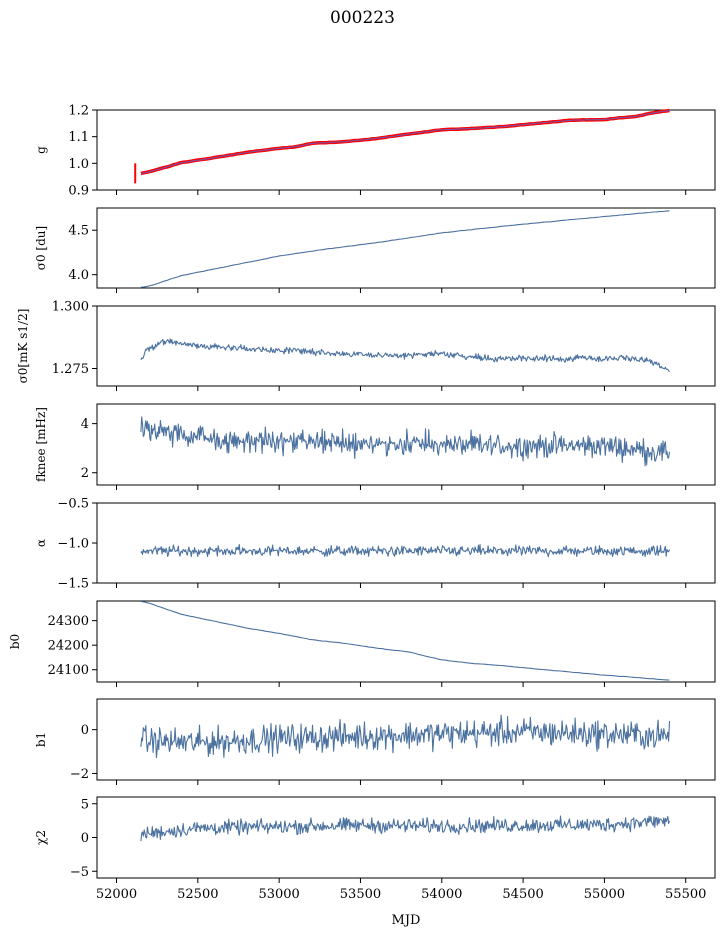 Image resolution: width=725 pixels, height=936 pixels. Describe the element at coordinates (73, 584) in the screenshot. I see `y-tick-label: −1.5` at that location.